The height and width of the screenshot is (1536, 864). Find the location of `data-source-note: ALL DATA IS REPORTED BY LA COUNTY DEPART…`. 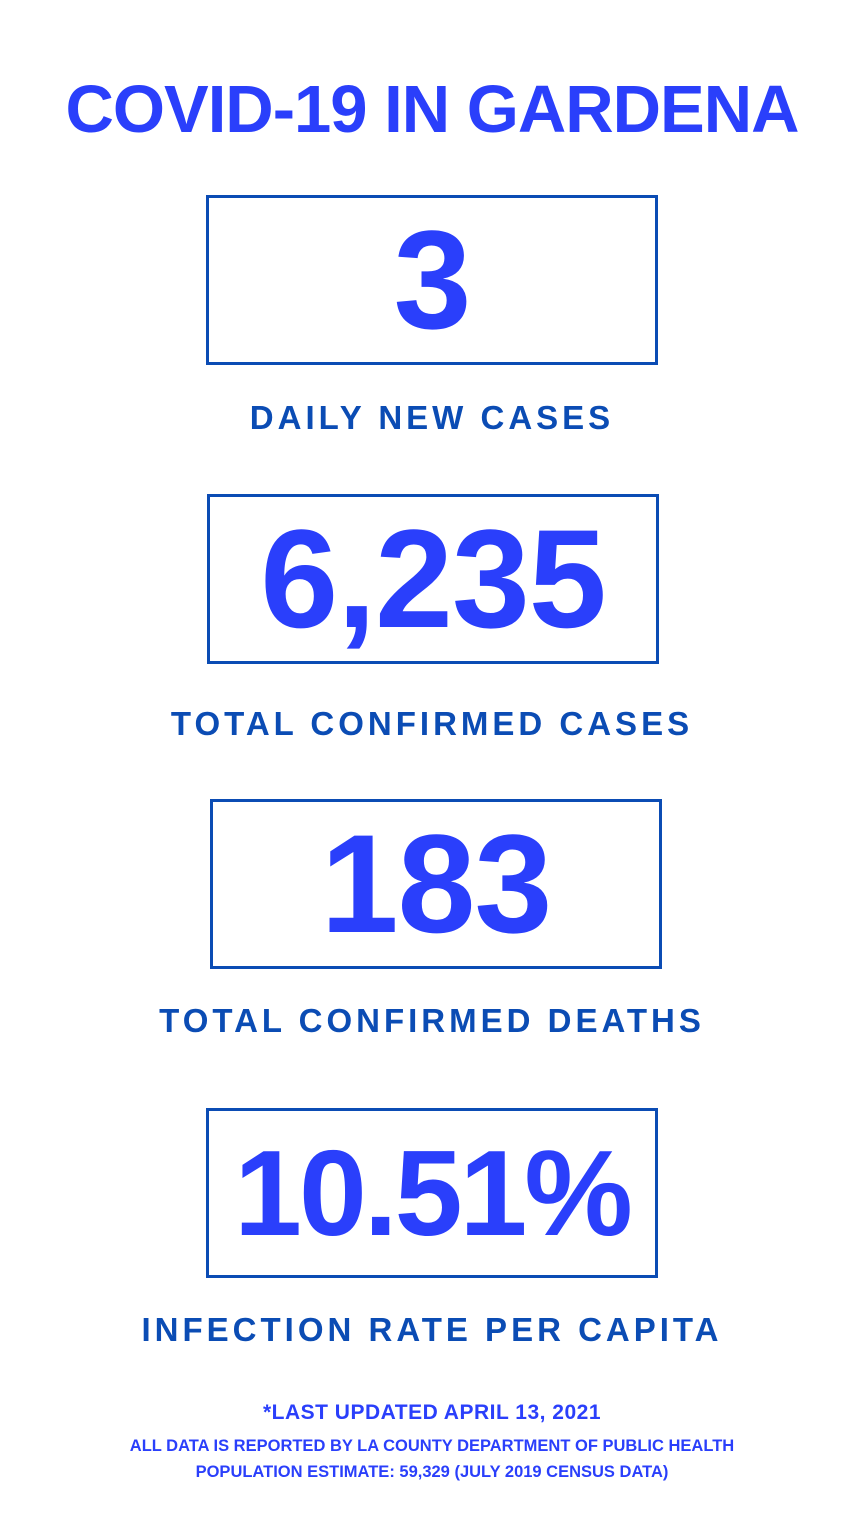

data-source-note: ALL DATA IS REPORTED BY LA COUNTY DEPART… is located at coordinates (432, 1446).